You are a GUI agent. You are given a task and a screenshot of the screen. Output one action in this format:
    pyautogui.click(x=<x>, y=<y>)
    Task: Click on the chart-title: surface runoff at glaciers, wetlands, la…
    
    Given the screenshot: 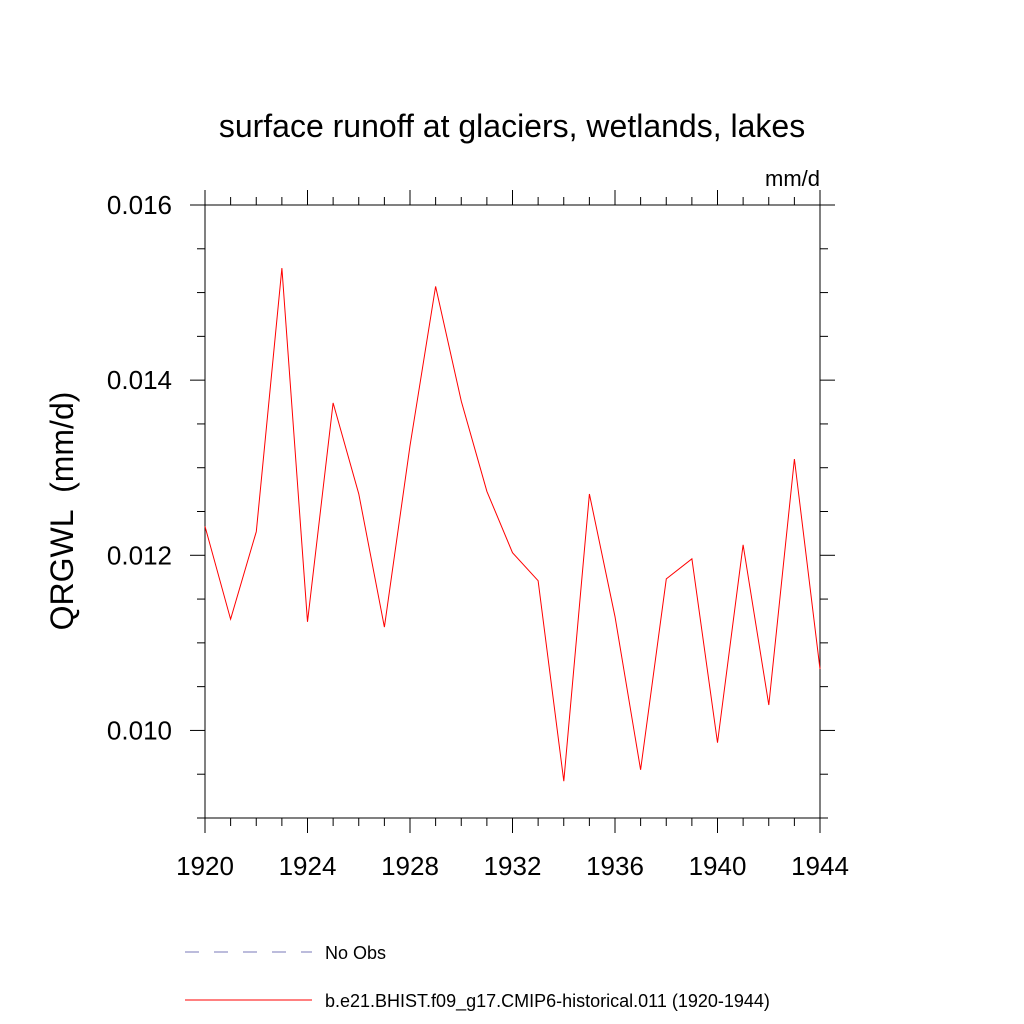 What is the action you would take?
    pyautogui.click(x=512, y=126)
    